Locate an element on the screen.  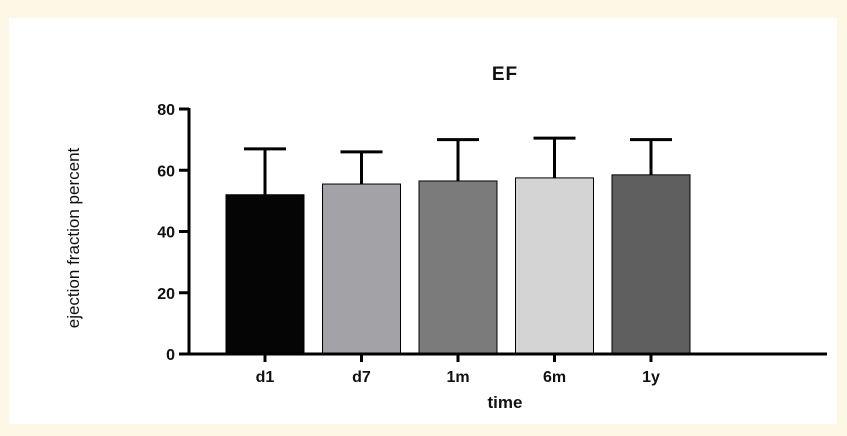
y-tick-label-20: 20 is located at coordinates (166, 294).